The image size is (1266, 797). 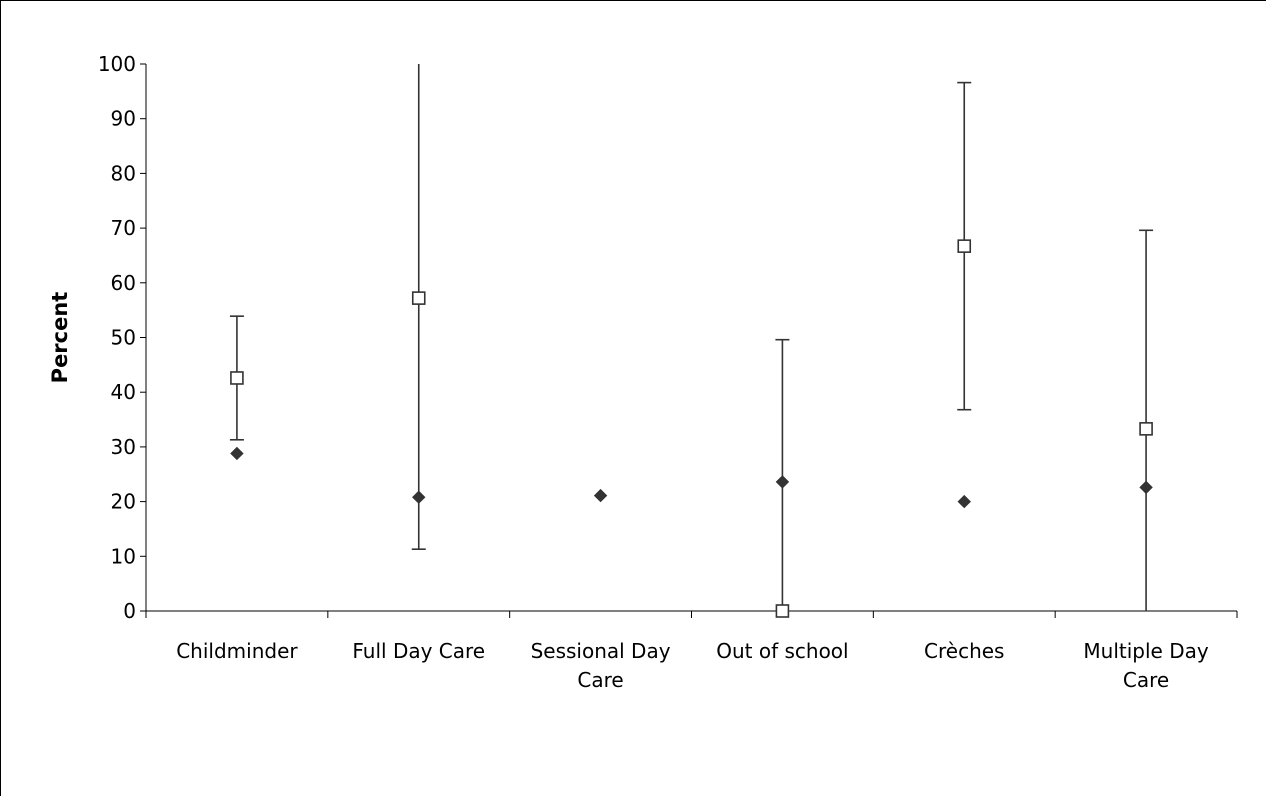 What do you see at coordinates (123, 283) in the screenshot?
I see `y-tick-label: 60` at bounding box center [123, 283].